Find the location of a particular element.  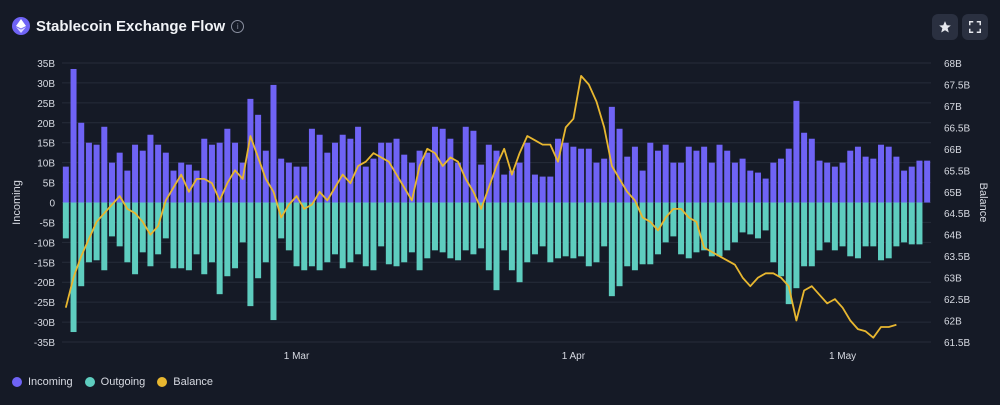

y2-tick-label: 68B is located at coordinates (953, 64).